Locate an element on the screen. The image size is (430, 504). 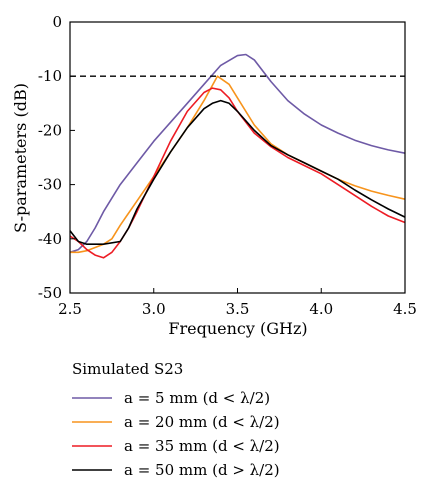
x-tick-label: 4.0 is located at coordinates (321, 309).